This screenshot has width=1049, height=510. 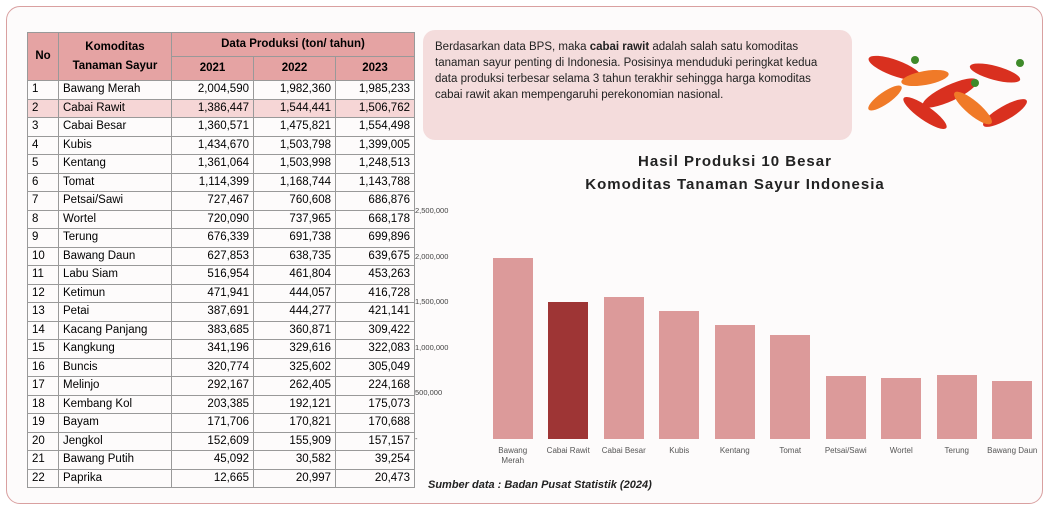 I want to click on table-row: 17 Melinjo 292,167 262,405 224,168, so click(x=221, y=386).